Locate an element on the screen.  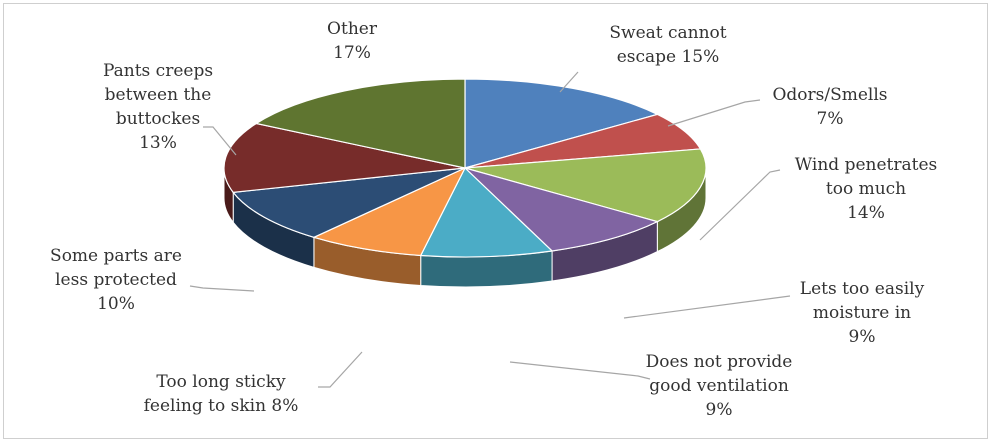
label-line-ventilation-1: good ventilation is located at coordinates (719, 386).